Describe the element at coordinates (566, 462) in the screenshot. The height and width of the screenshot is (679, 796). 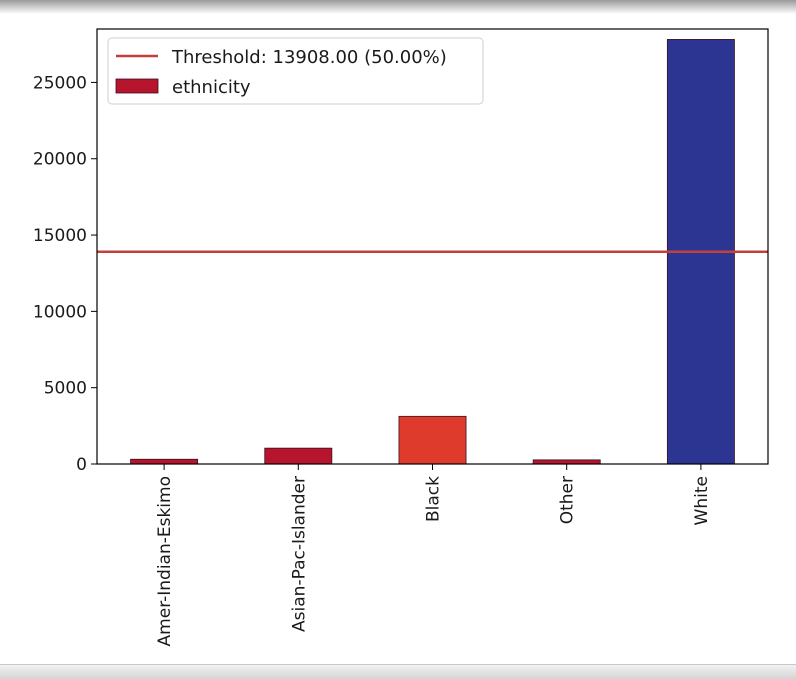
I see `bar-other` at that location.